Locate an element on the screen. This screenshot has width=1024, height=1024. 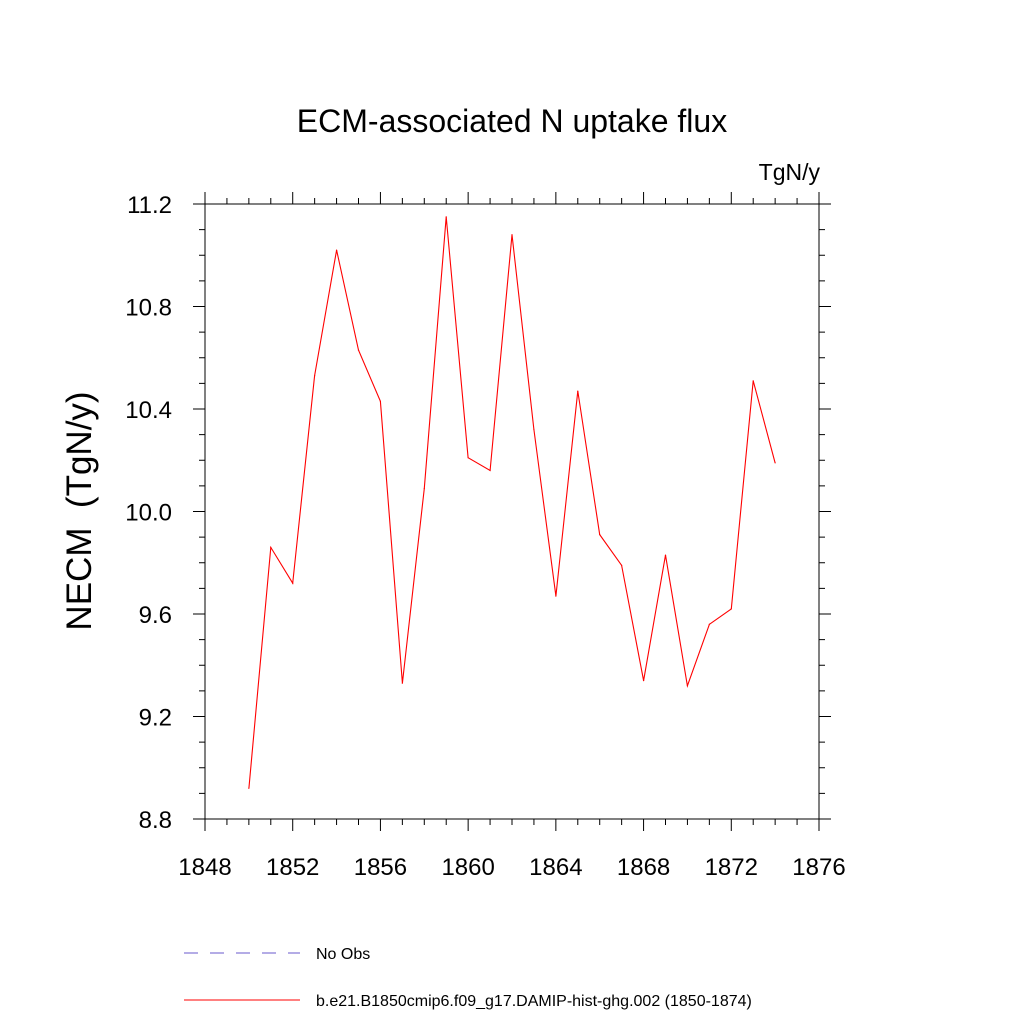
x-tick-label: 1876 is located at coordinates (818, 867).